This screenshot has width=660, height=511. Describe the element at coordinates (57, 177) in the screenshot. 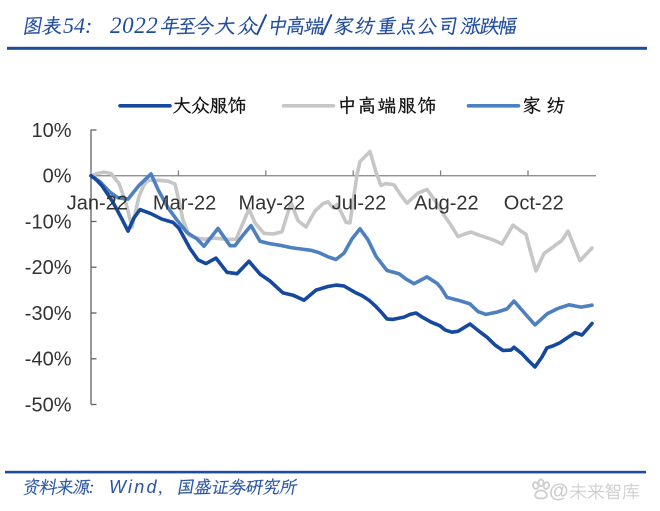

I see `svg-text: 0%` at that location.